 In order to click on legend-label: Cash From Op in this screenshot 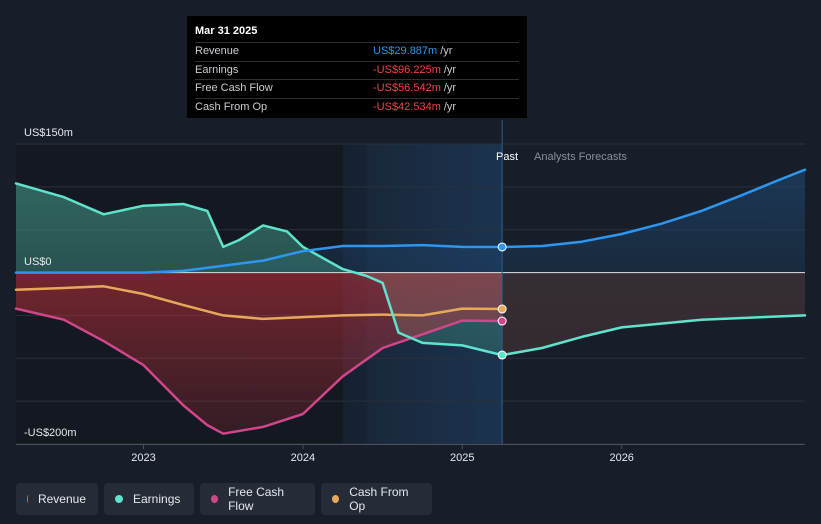, I will do `click(379, 499)`.